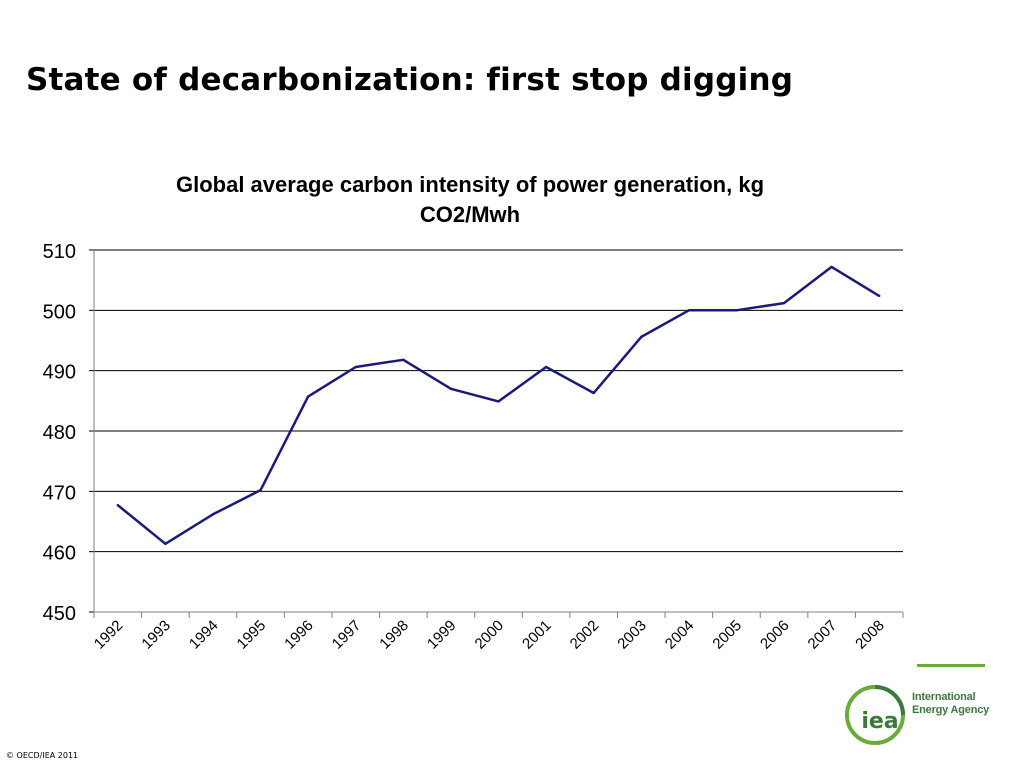 The width and height of the screenshot is (1024, 768). I want to click on x-tick-label: 1996, so click(299, 635).